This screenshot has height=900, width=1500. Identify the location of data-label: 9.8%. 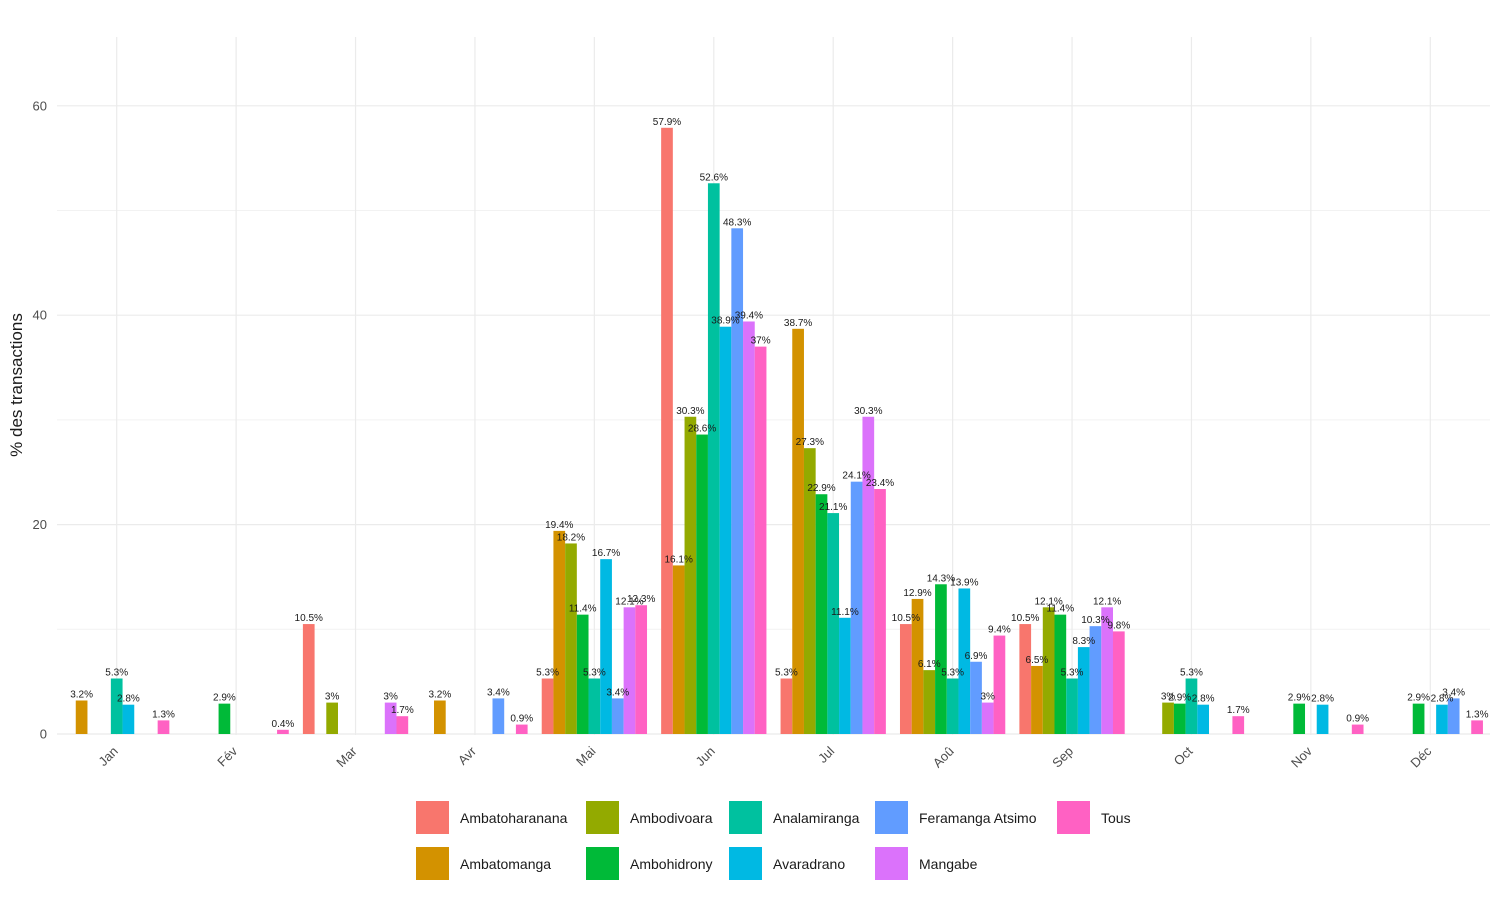
(1118, 625).